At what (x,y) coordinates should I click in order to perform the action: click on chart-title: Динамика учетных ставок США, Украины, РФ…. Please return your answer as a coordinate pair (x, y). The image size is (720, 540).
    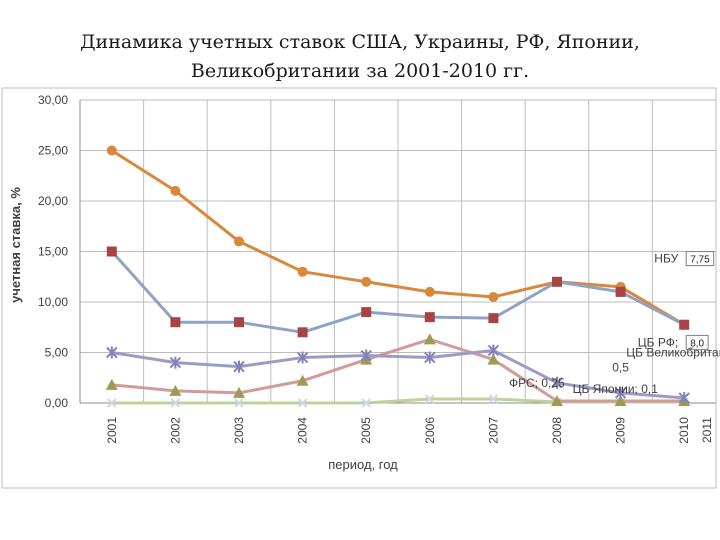
    Looking at the image, I should click on (360, 57).